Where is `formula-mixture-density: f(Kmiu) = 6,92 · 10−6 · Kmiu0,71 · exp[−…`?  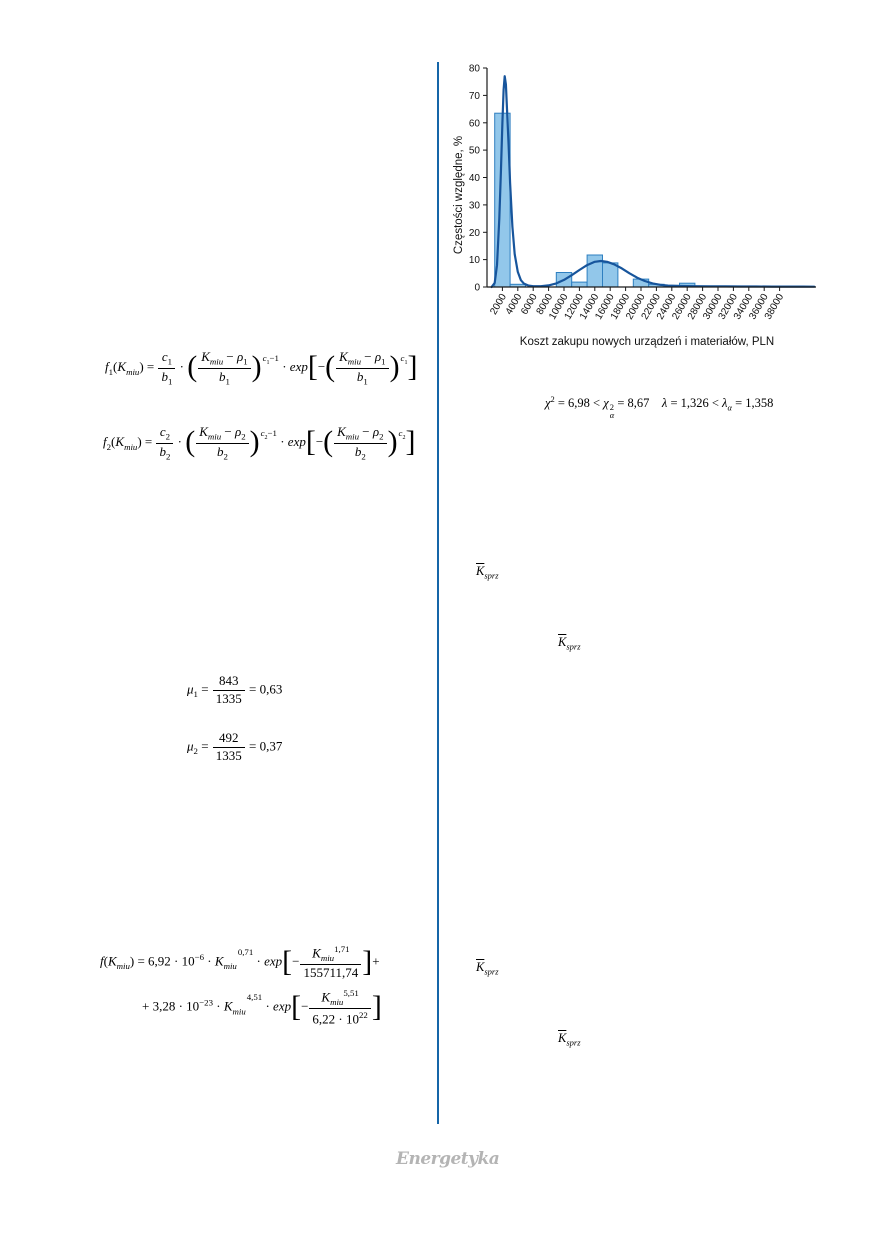 formula-mixture-density: f(Kmiu) = 6,92 · 10−6 · Kmiu0,71 · exp[−… is located at coordinates (241, 985).